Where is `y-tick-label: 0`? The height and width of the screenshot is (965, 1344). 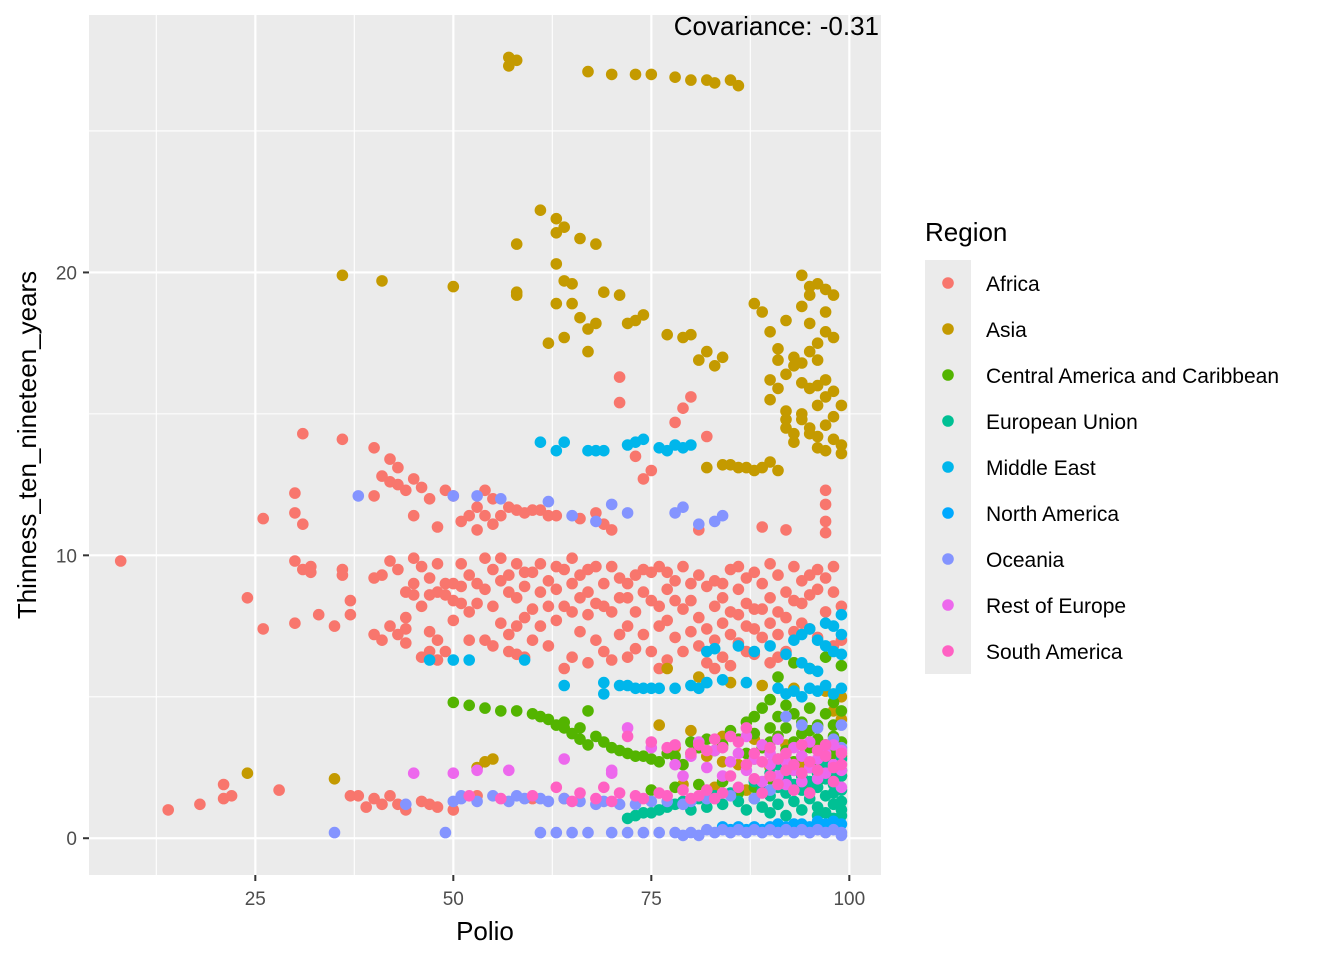
y-tick-label: 0 is located at coordinates (71, 839).